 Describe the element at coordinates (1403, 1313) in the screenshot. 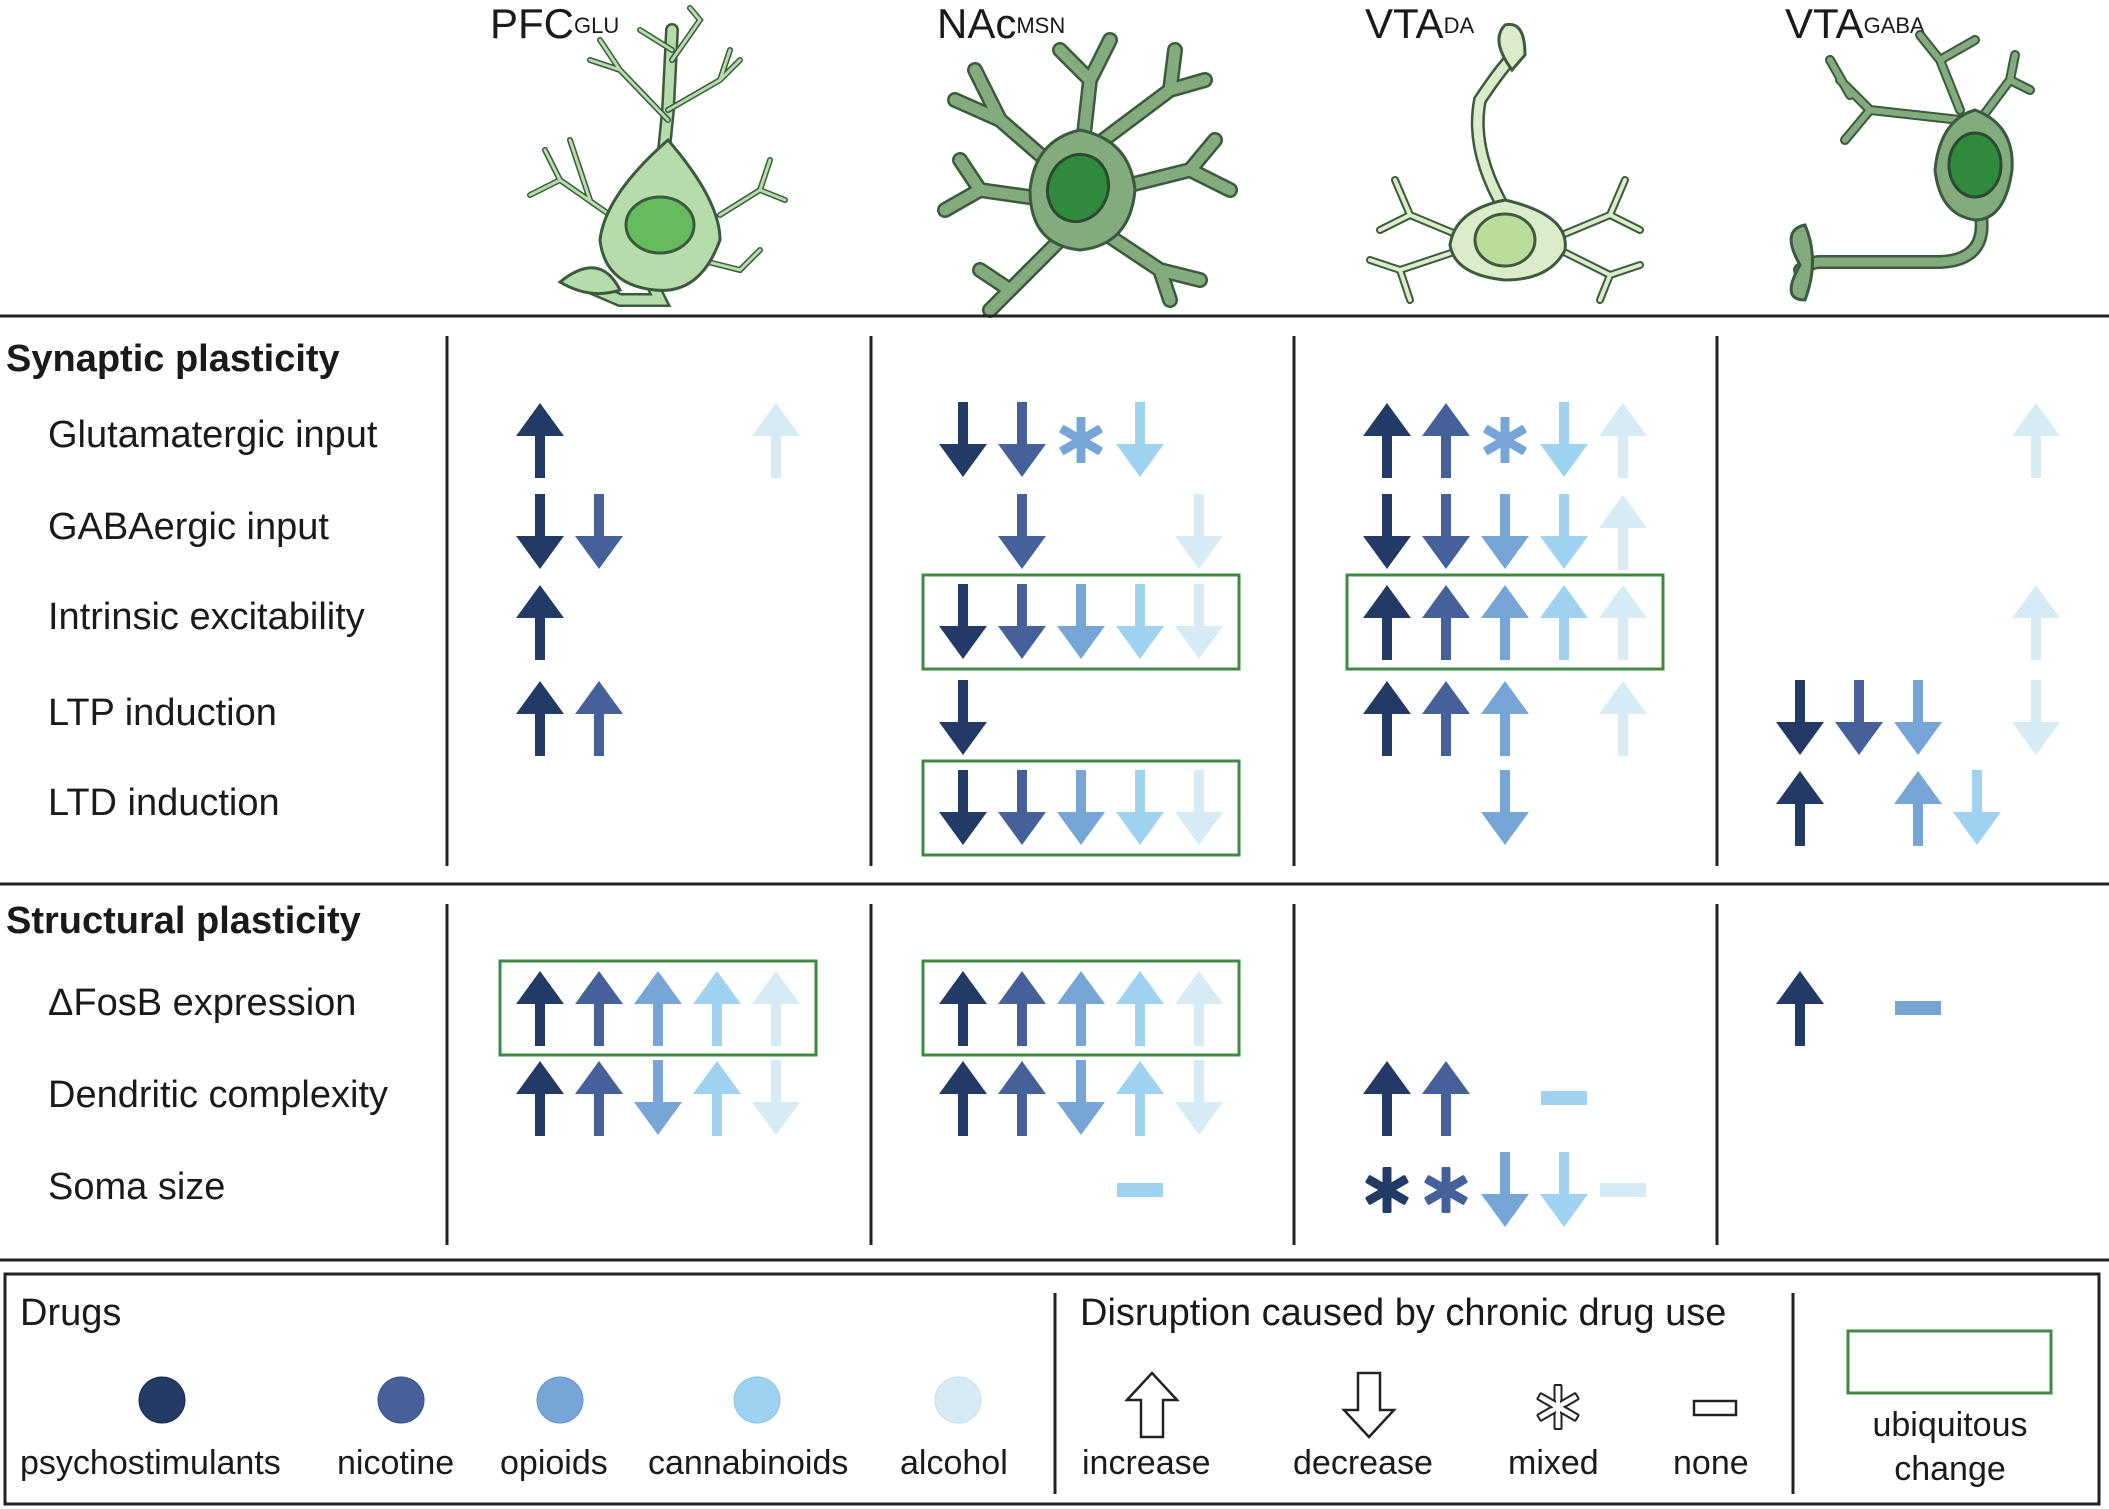

I see `legend-disruption-title: Disruption caused by chronic drug use` at that location.